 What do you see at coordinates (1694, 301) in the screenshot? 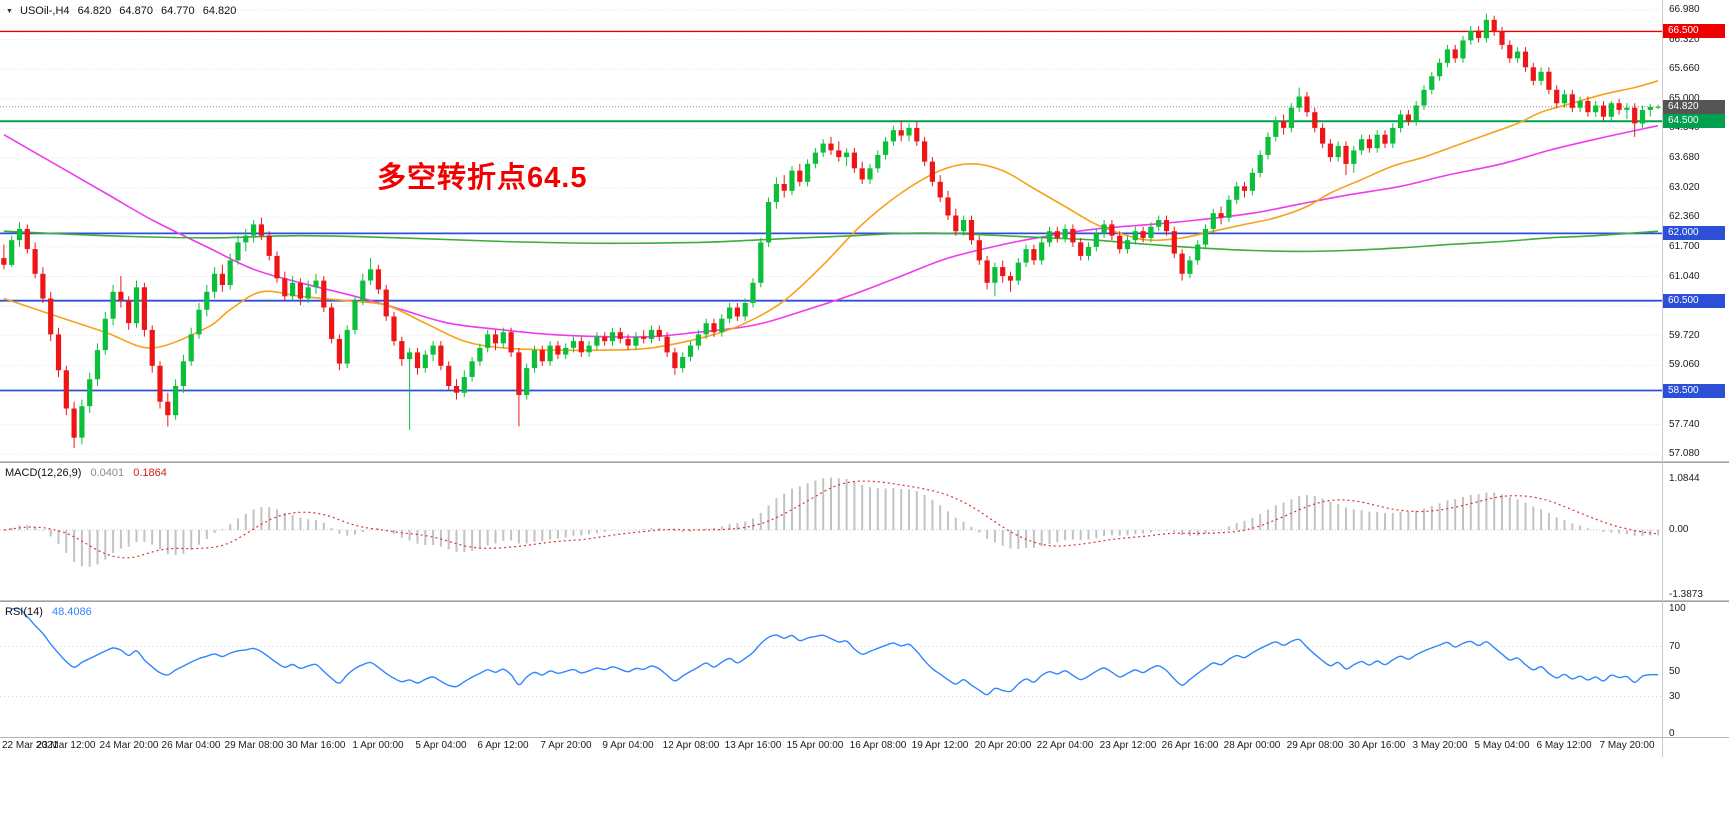
I see `price-badge-60.500: 60.500` at bounding box center [1694, 301].